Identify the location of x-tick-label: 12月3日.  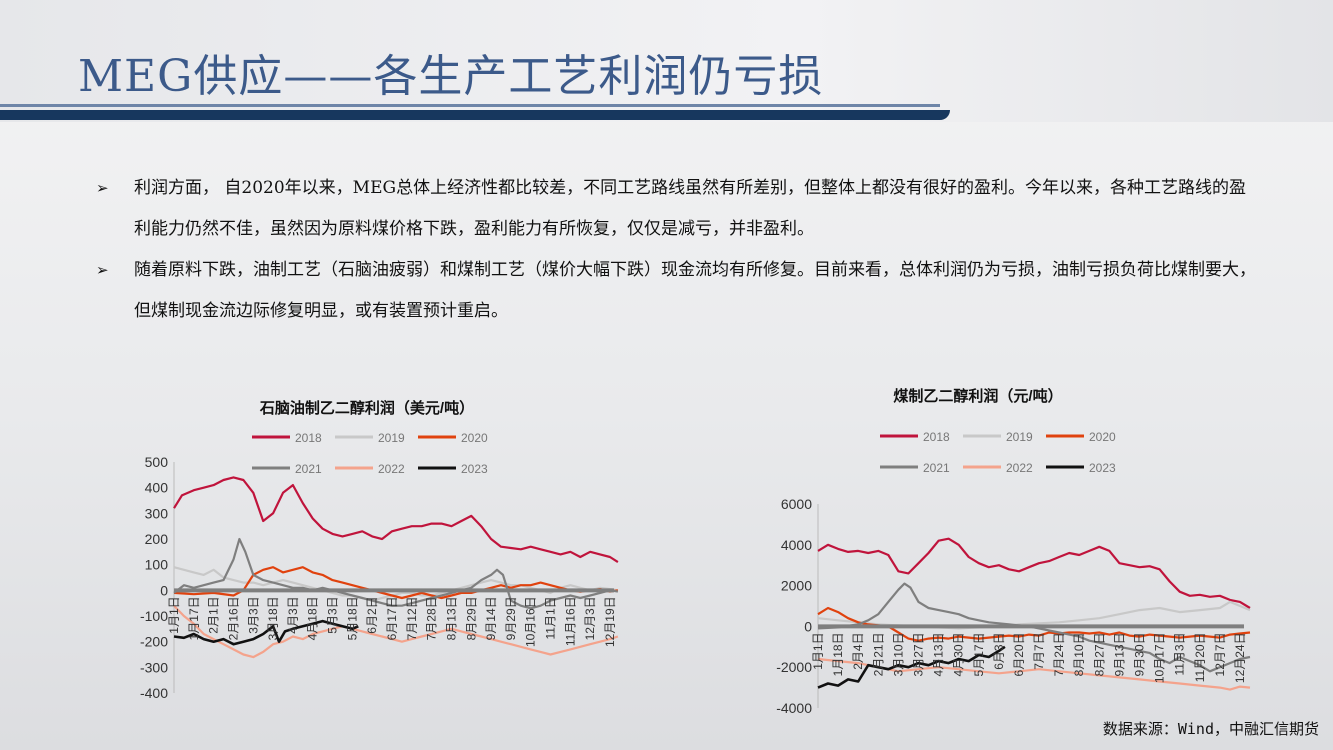
(590, 618).